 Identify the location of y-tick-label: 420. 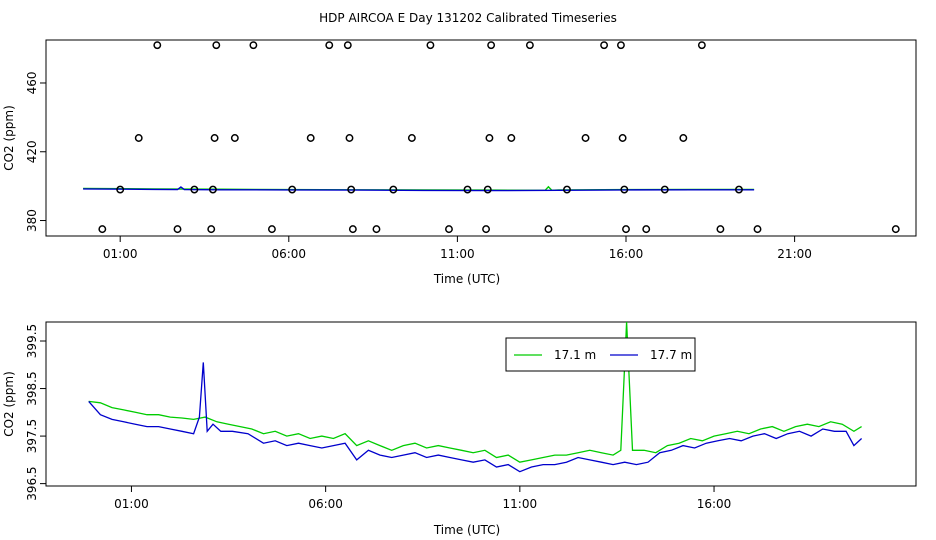
(32, 151).